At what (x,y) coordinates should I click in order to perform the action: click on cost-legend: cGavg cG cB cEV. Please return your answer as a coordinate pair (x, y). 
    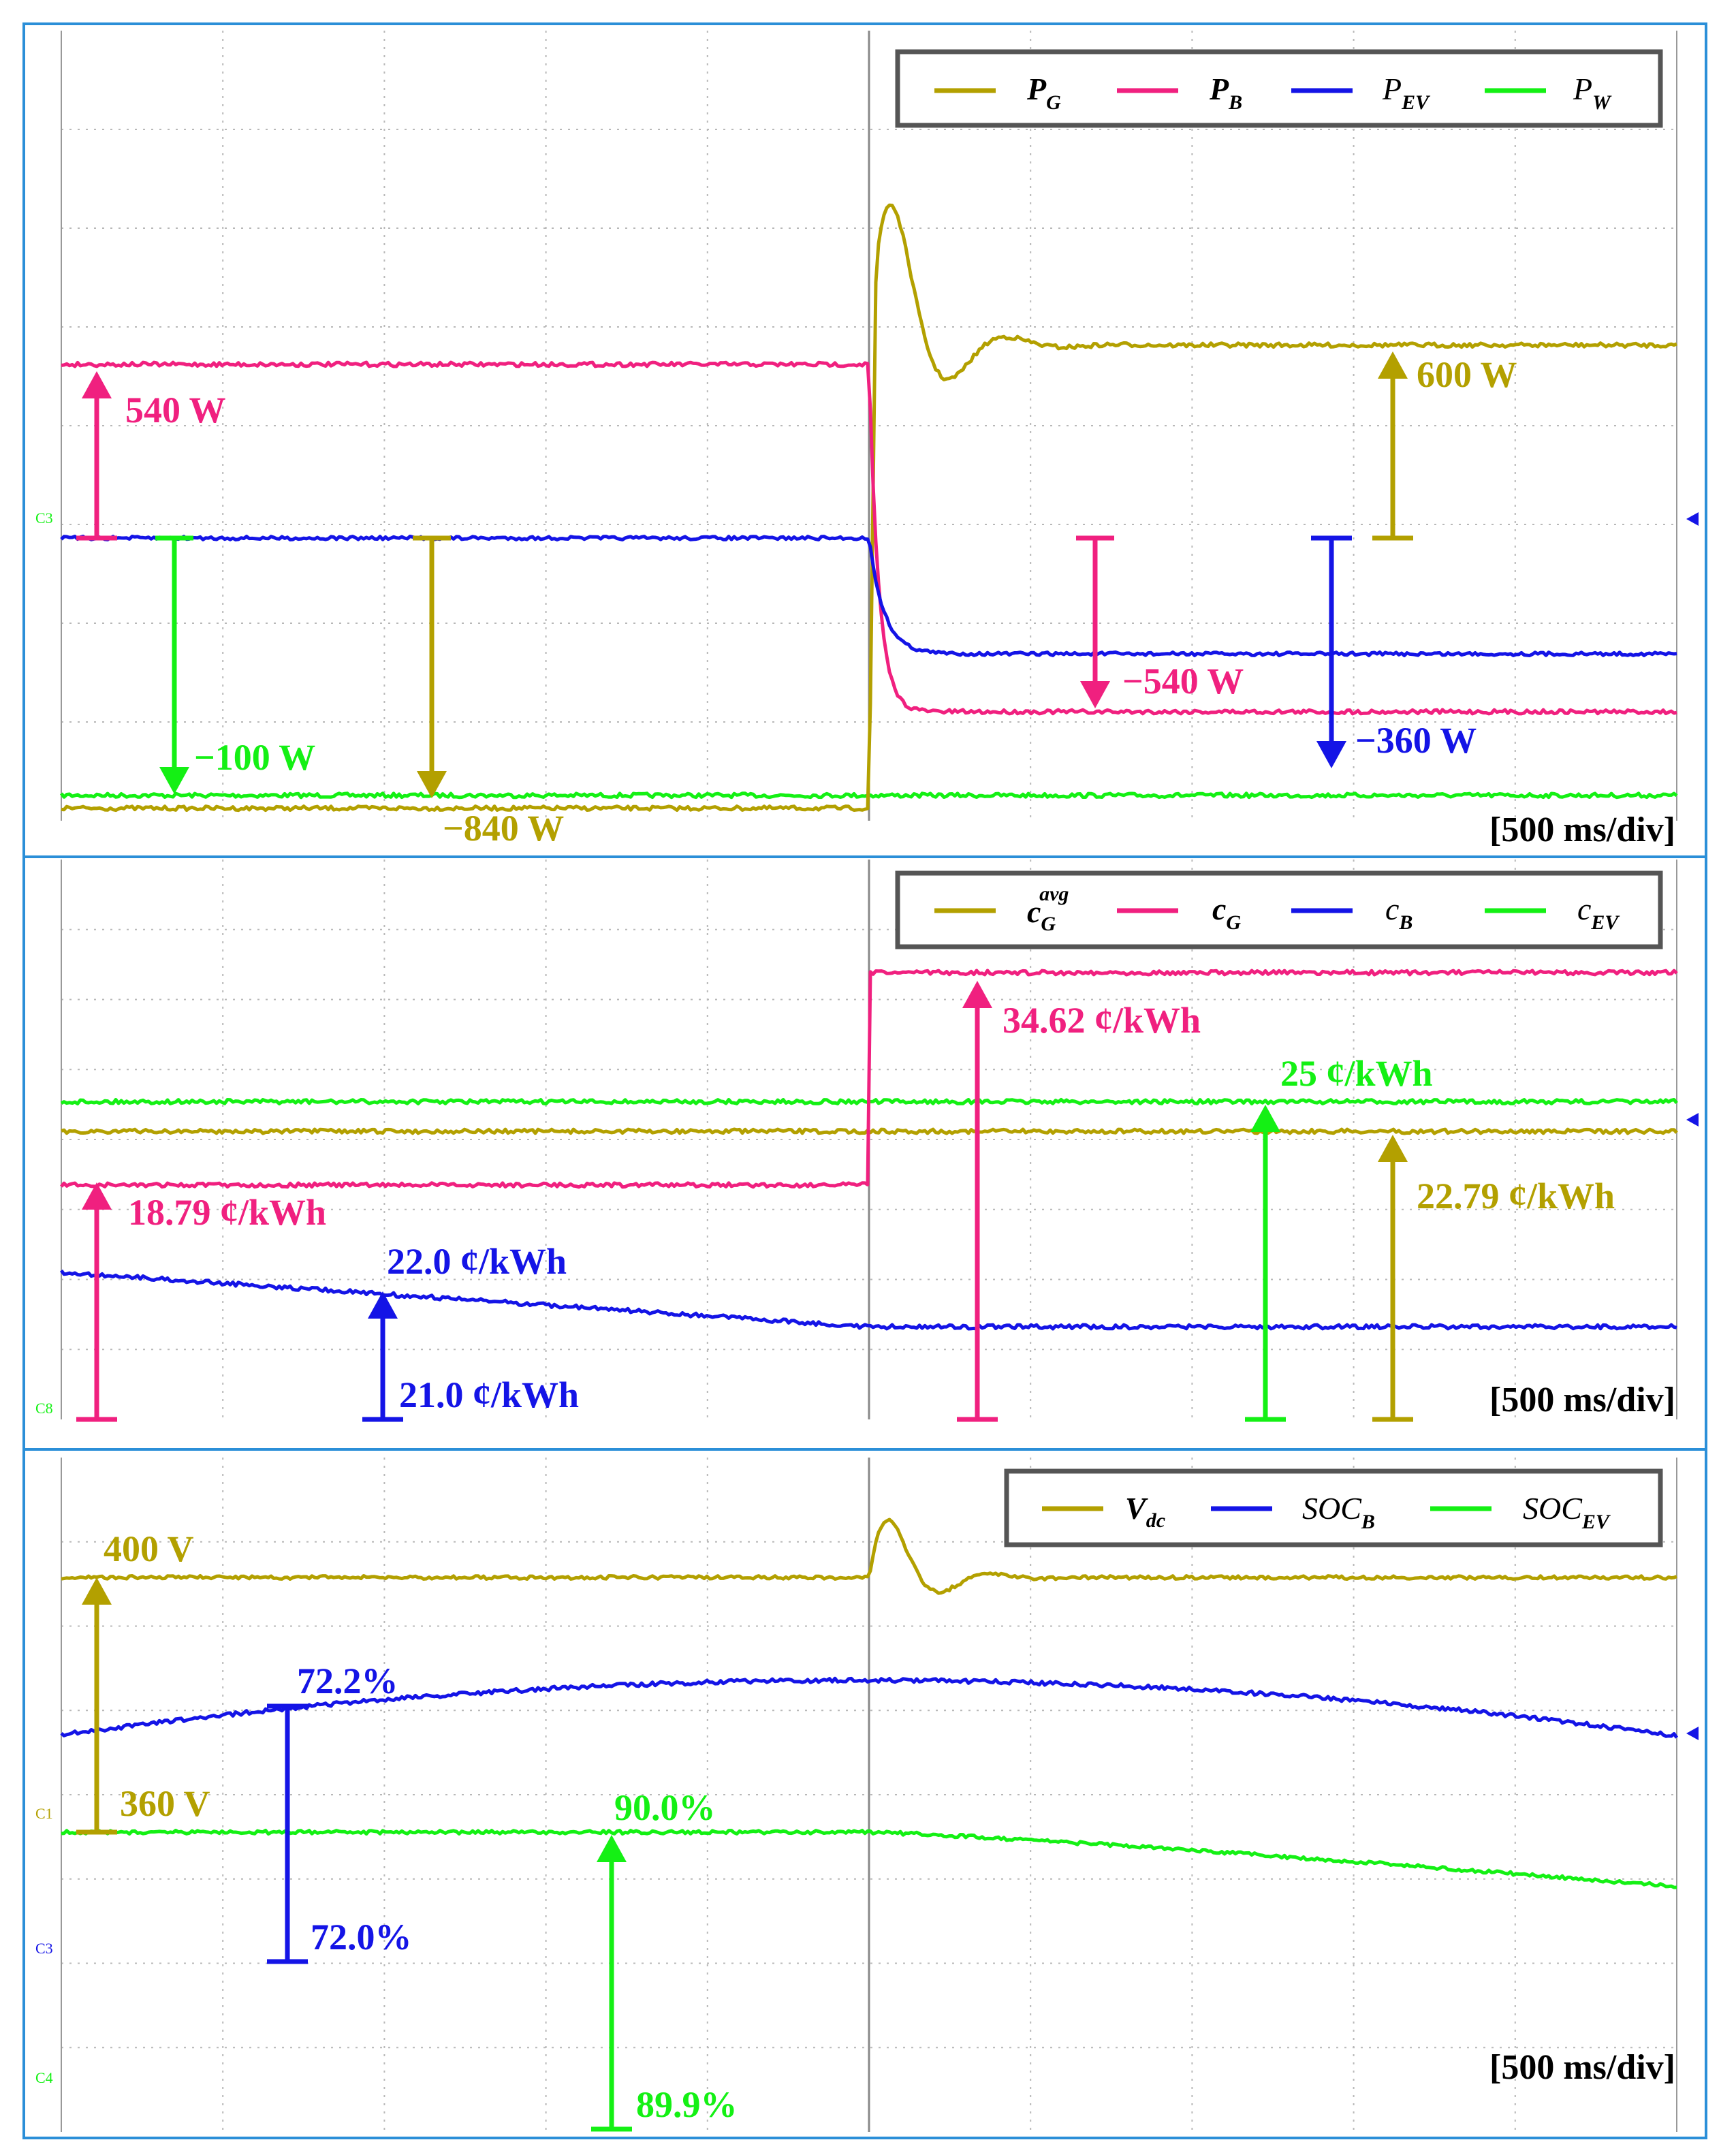
    Looking at the image, I should click on (1279, 909).